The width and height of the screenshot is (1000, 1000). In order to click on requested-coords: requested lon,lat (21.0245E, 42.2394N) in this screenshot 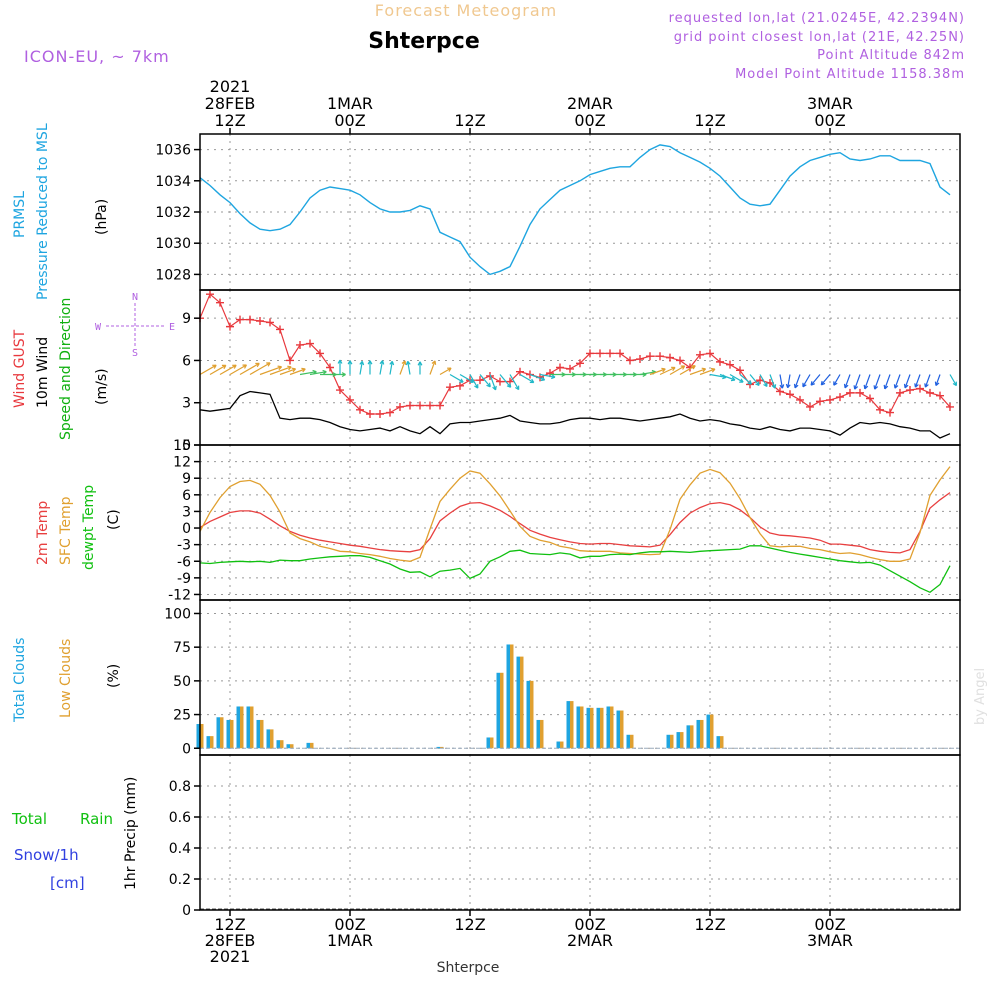, I will do `click(817, 18)`.